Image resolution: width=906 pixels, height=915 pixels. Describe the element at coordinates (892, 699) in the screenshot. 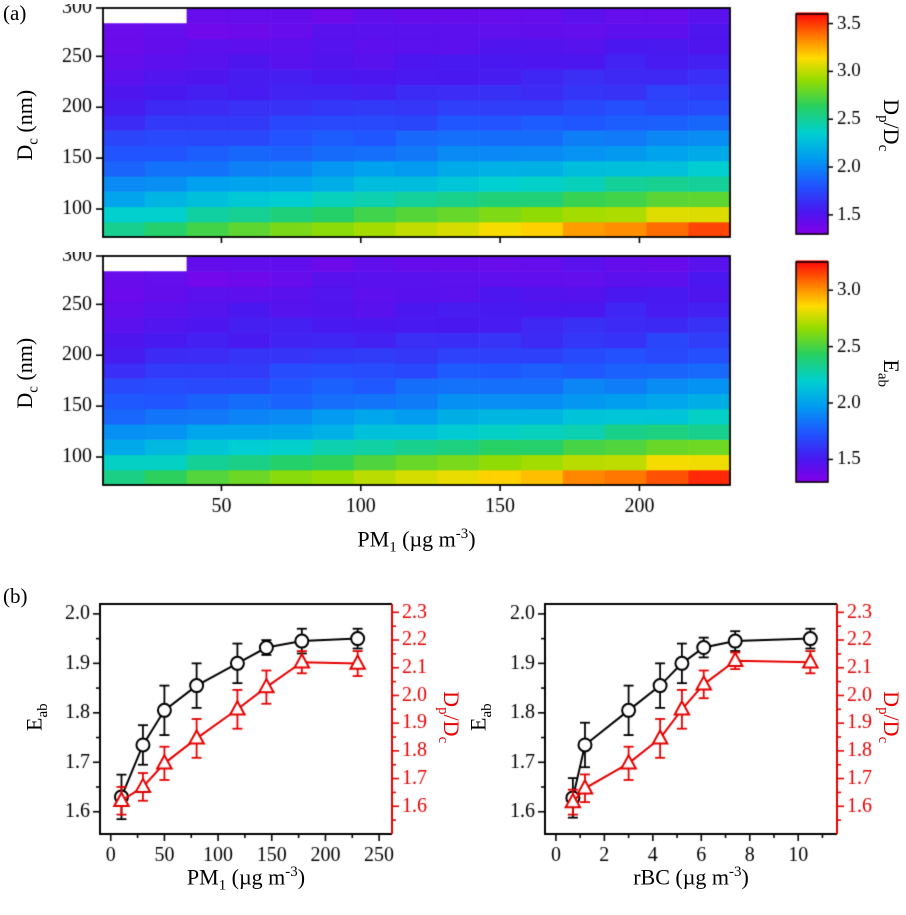

I see `dpdc2-d1: D` at that location.